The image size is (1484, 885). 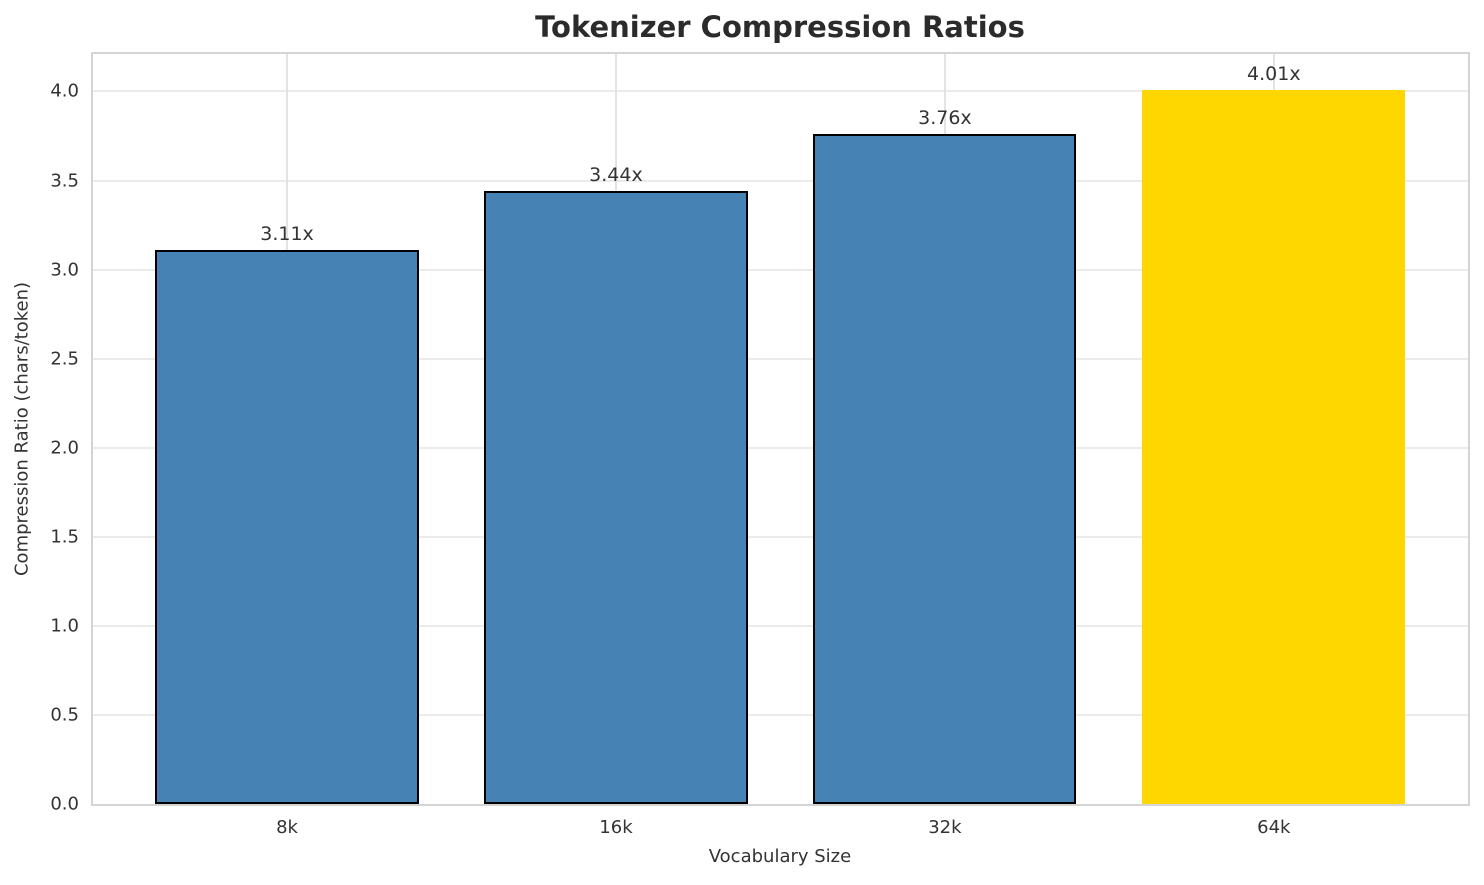 What do you see at coordinates (616, 175) in the screenshot?
I see `bar-value-label: 3.44x` at bounding box center [616, 175].